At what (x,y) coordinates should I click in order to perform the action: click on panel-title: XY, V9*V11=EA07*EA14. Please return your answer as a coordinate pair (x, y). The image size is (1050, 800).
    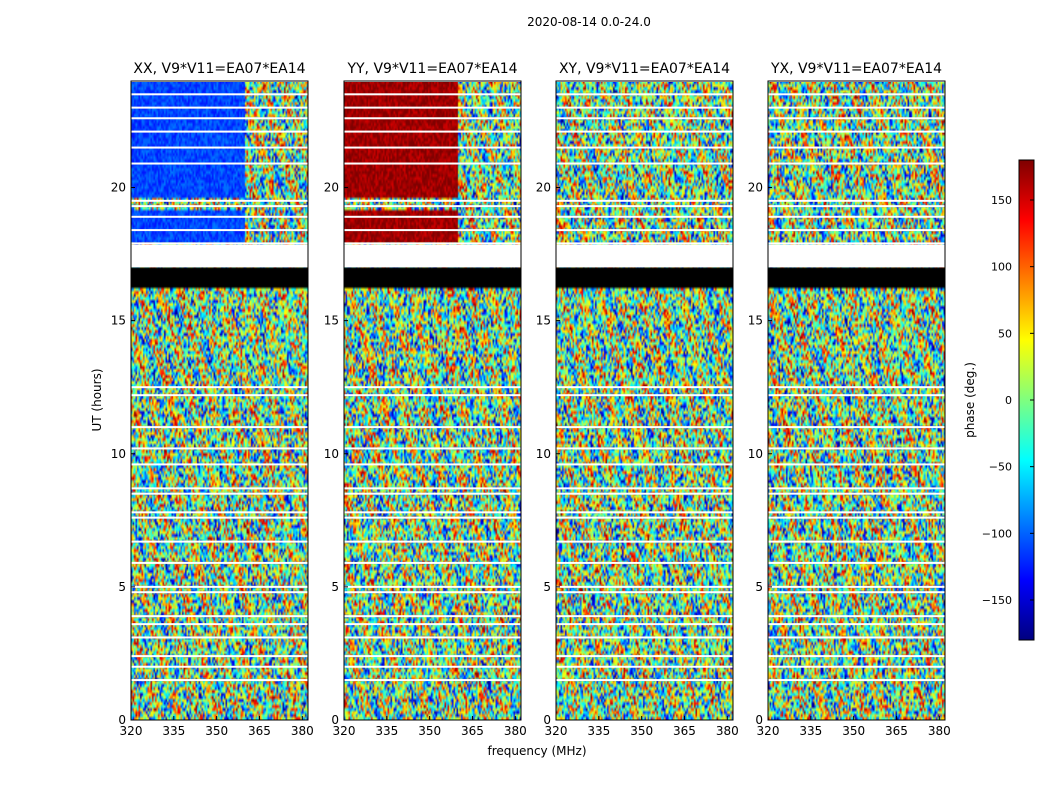
    Looking at the image, I should click on (644, 69).